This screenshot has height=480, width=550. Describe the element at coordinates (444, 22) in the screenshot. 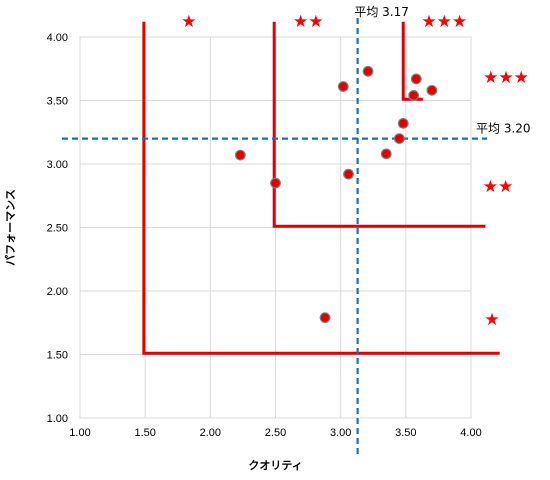

I see `zone-quality-stars: ★★★` at that location.